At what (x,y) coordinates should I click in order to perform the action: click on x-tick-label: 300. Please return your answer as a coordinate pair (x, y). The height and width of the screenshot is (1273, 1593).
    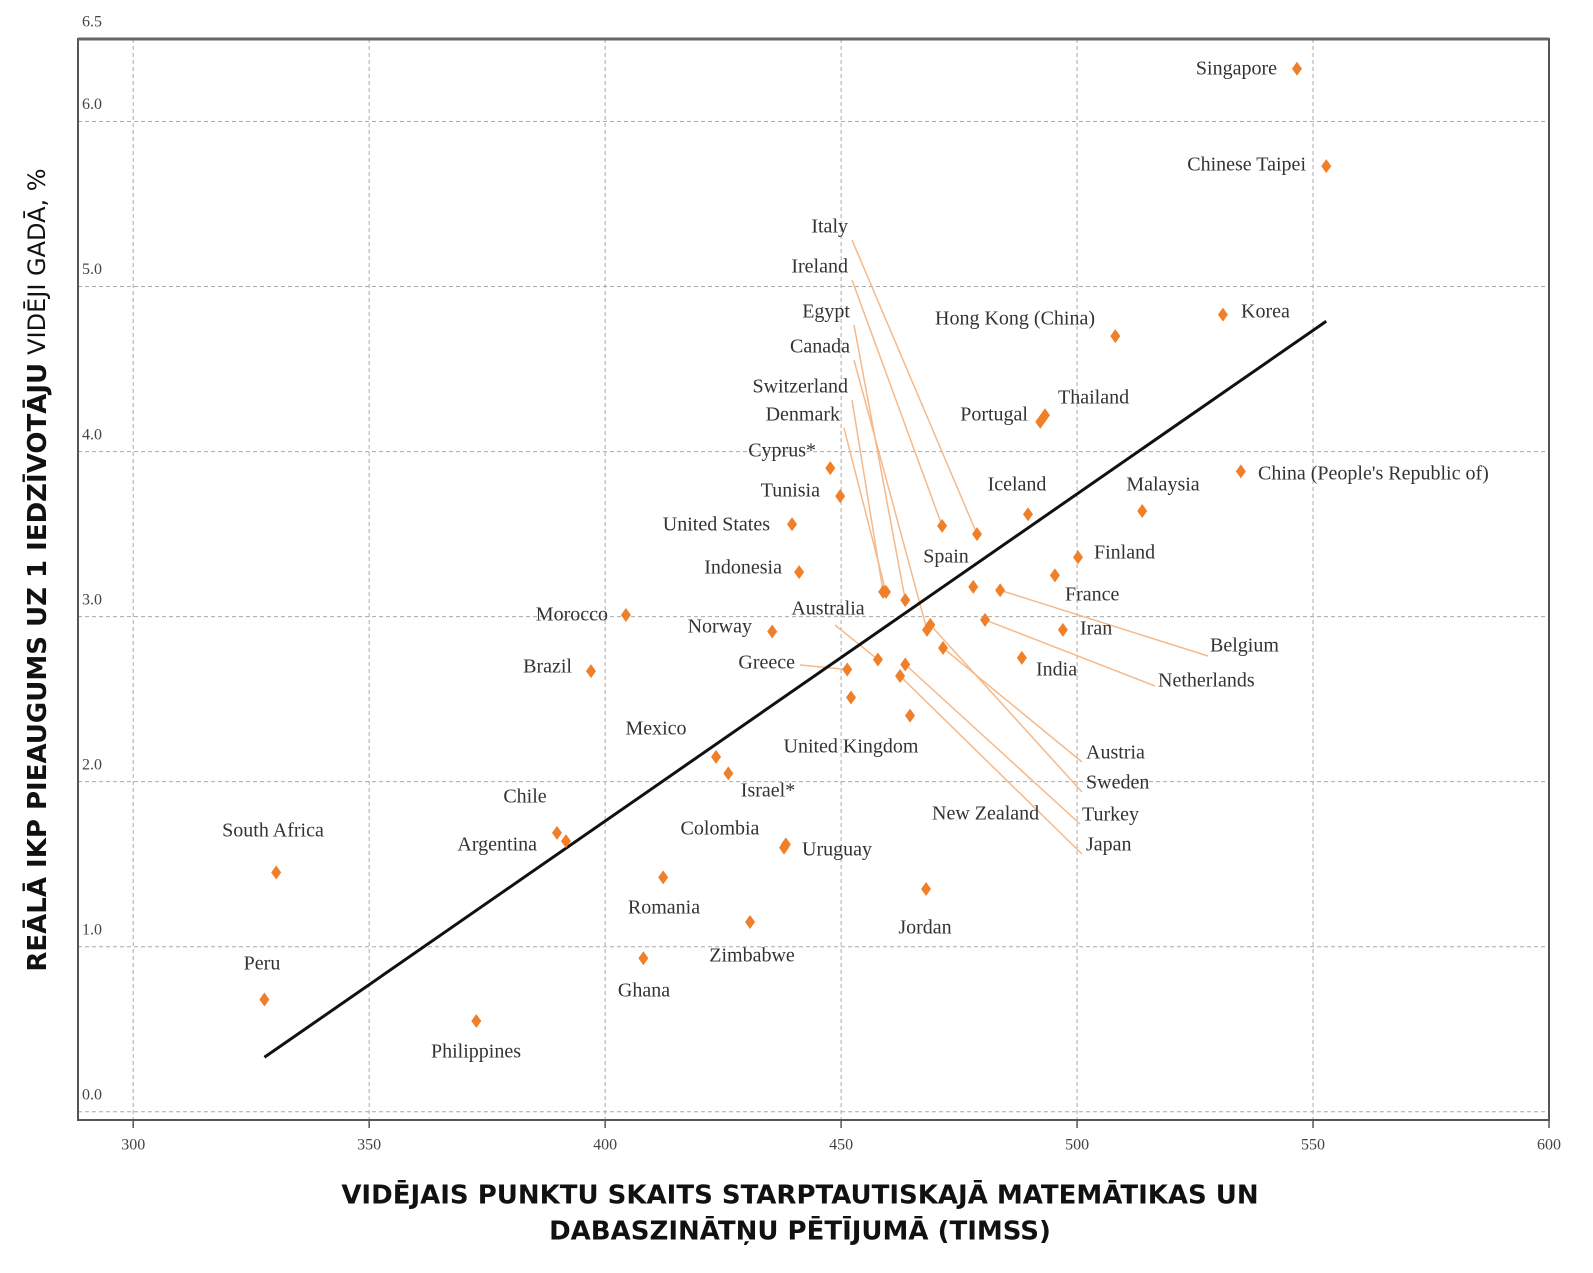
    Looking at the image, I should click on (133, 1145).